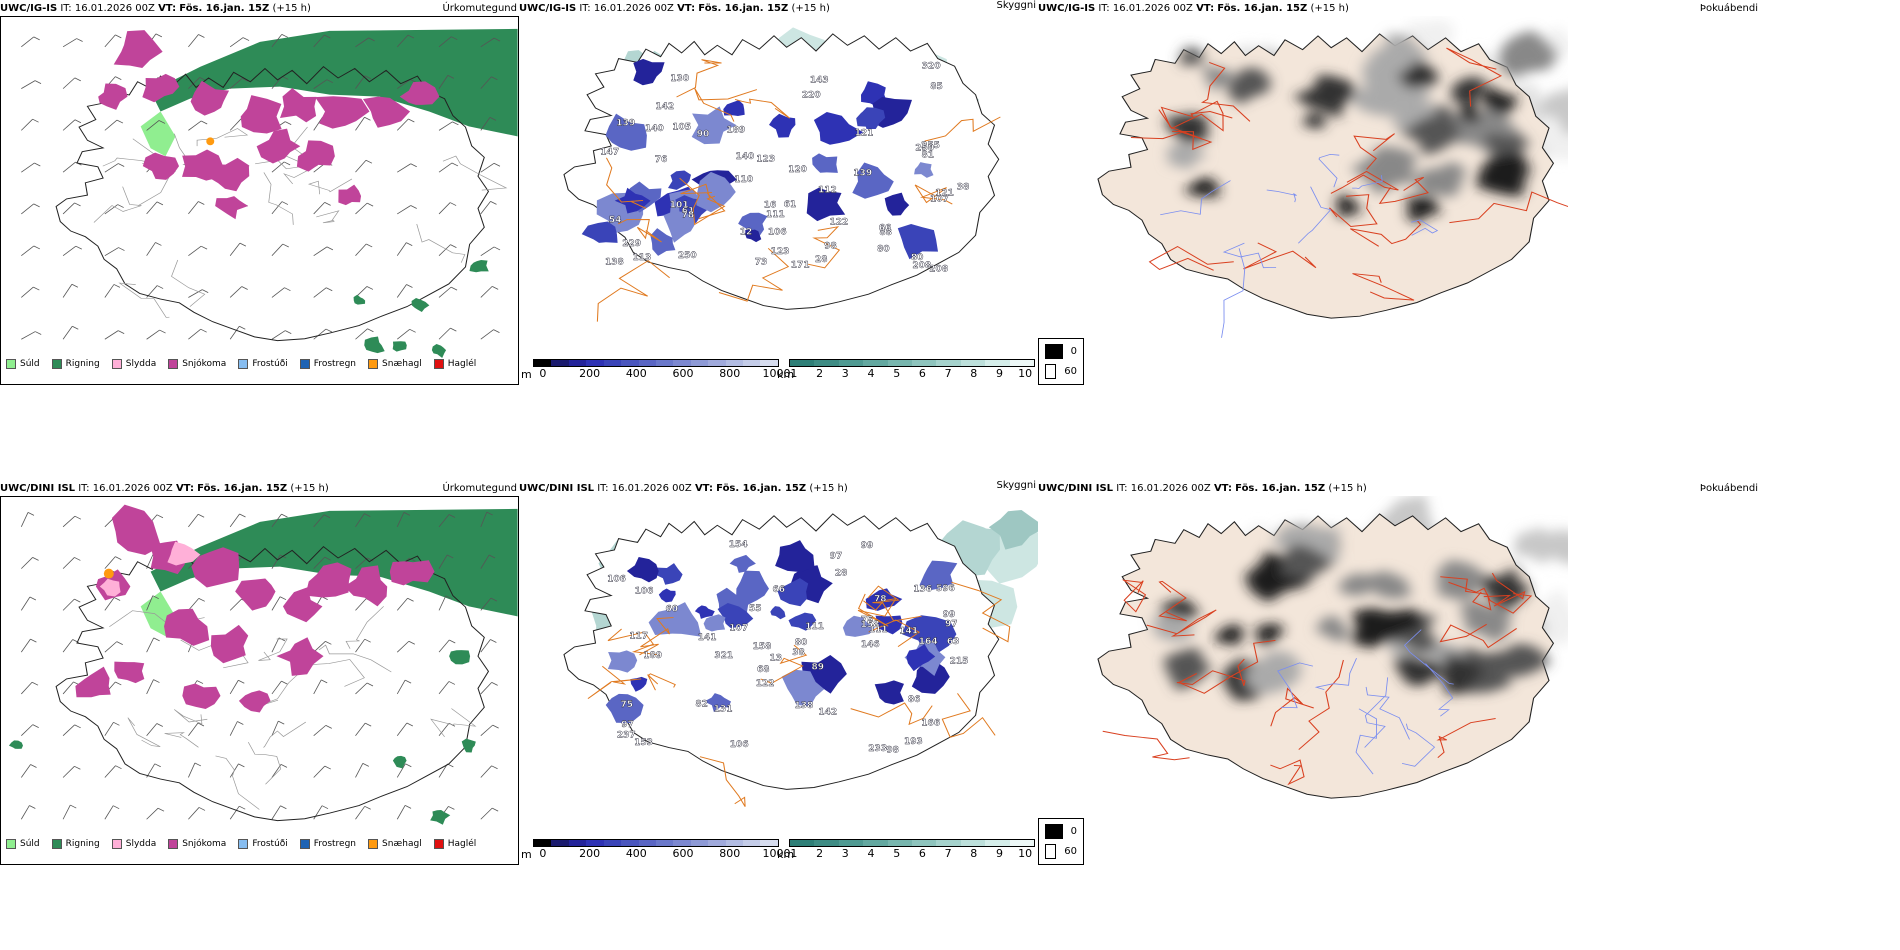 The height and width of the screenshot is (950, 1900). What do you see at coordinates (948, 853) in the screenshot?
I see `colorbar-tick-label: 7` at bounding box center [948, 853].